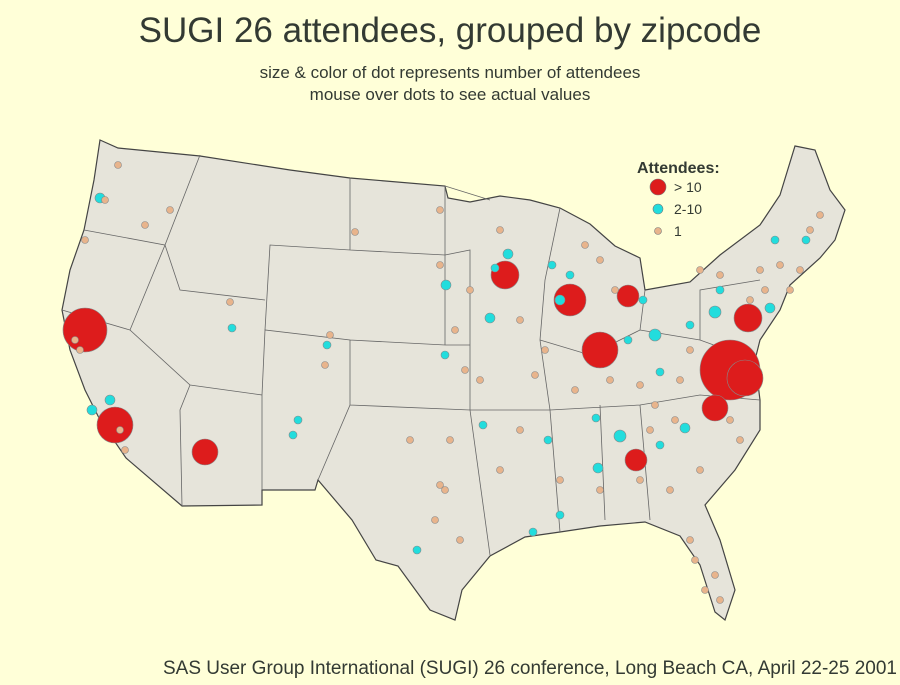 The image size is (900, 685). What do you see at coordinates (450, 94) in the screenshot?
I see `subtitle: mouse over dots to see actual values` at bounding box center [450, 94].